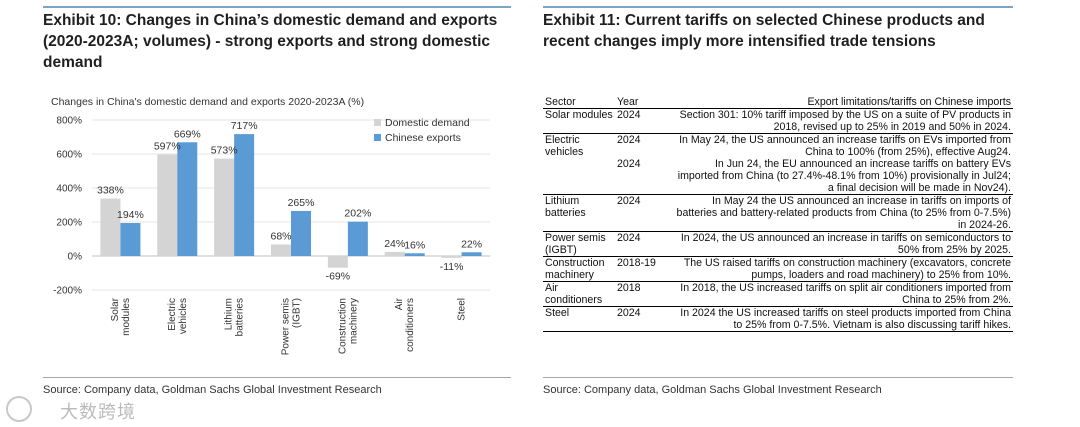 The height and width of the screenshot is (427, 1080). I want to click on data-label: 202%, so click(357, 214).